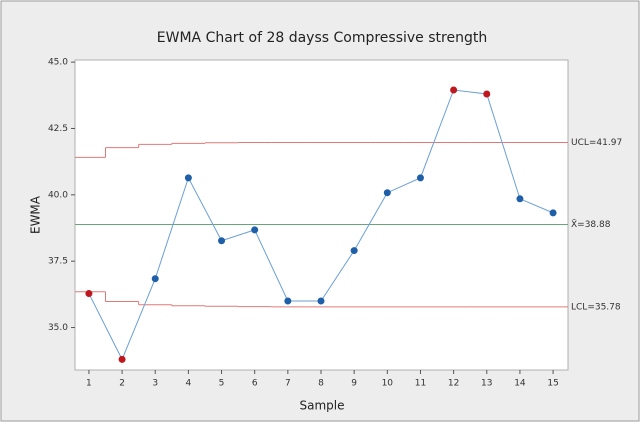  What do you see at coordinates (58, 195) in the screenshot?
I see `y-tick-label: 40.0` at bounding box center [58, 195].